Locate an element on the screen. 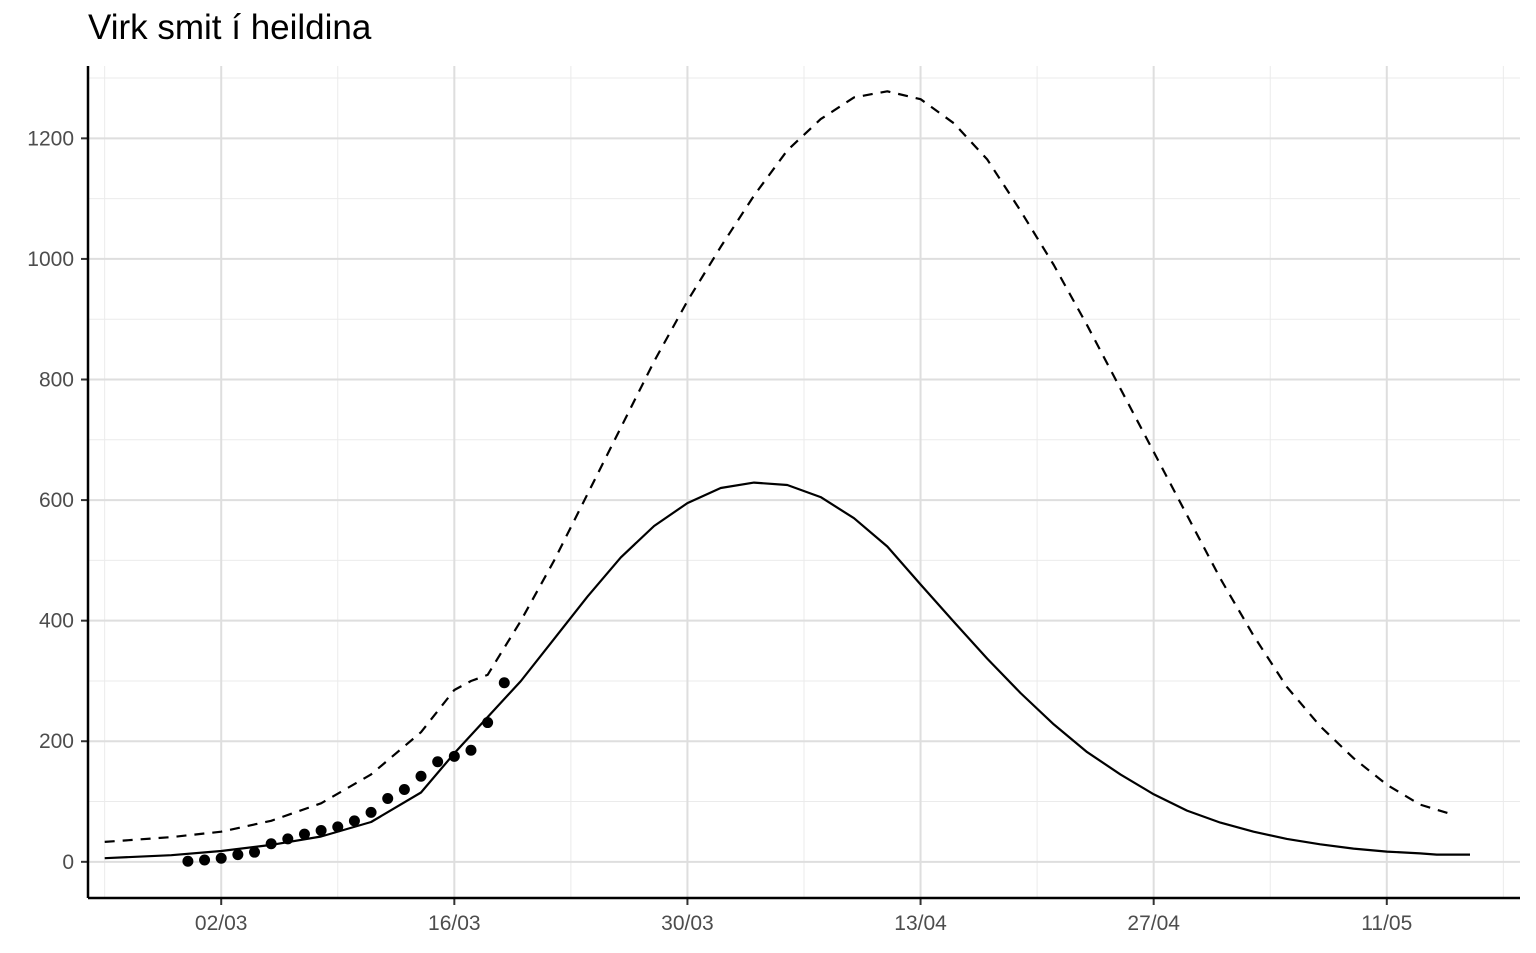  y-tick-label: 1200 is located at coordinates (50, 138).